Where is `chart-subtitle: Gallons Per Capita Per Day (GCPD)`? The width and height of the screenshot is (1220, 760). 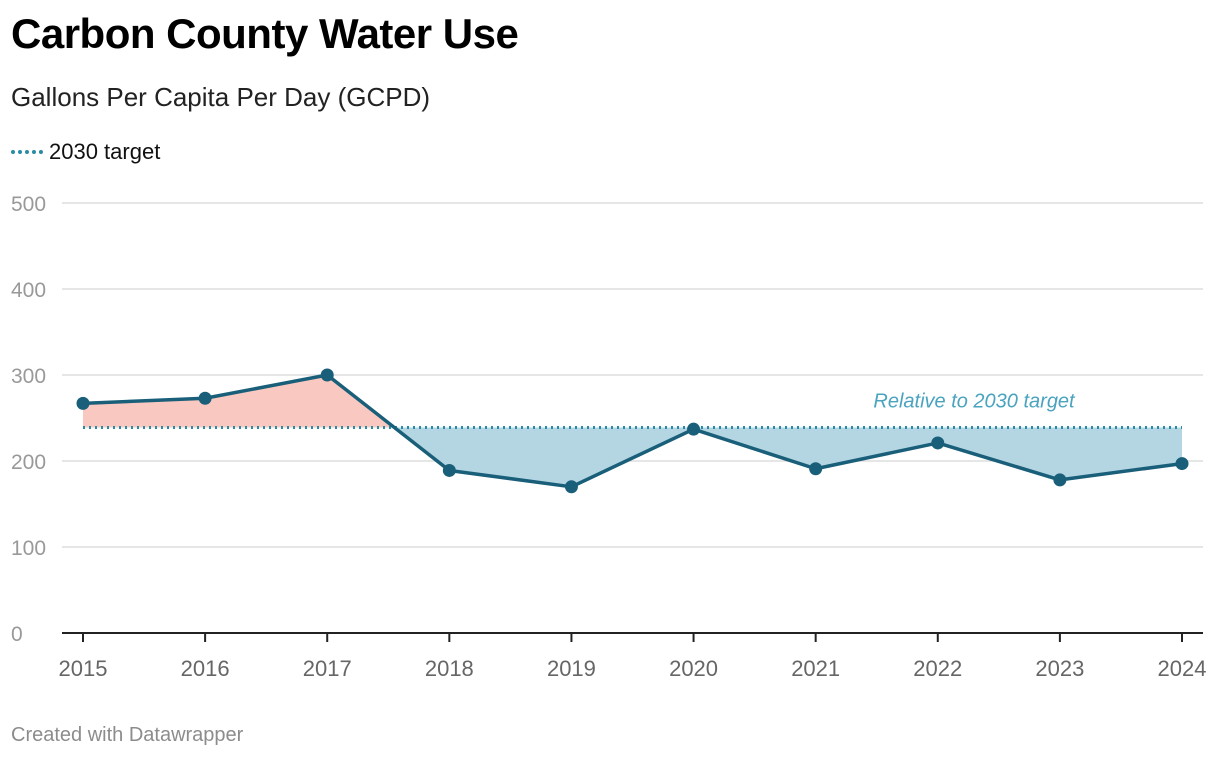
chart-subtitle: Gallons Per Capita Per Day (GCPD) is located at coordinates (221, 97).